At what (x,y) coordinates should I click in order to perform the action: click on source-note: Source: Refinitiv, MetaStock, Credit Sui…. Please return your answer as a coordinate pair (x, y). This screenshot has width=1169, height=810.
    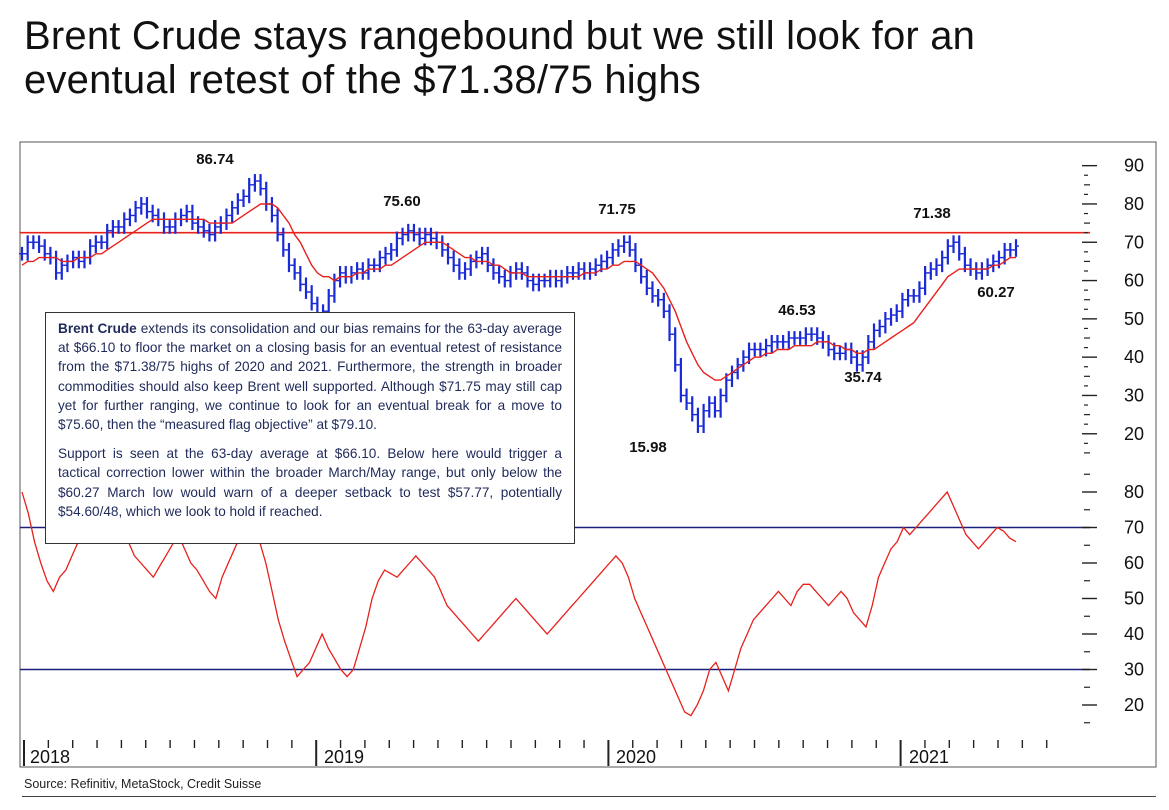
    Looking at the image, I should click on (143, 784).